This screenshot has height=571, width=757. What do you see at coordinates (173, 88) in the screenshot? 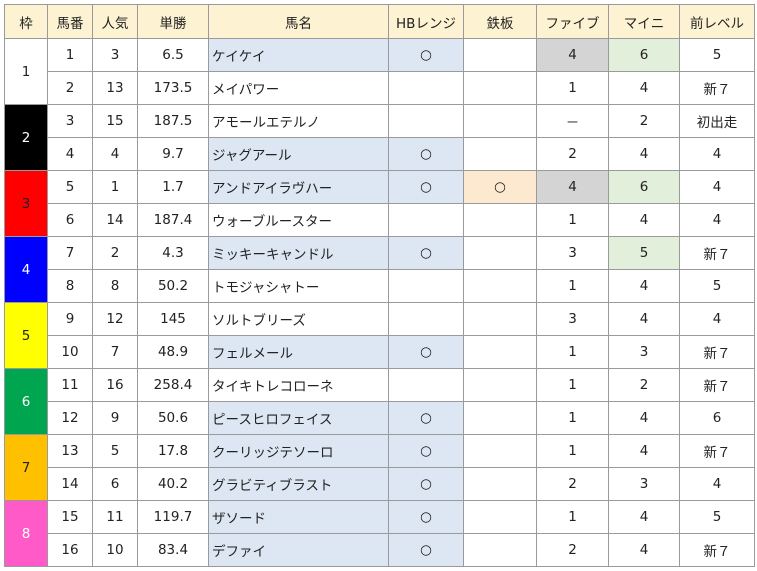
I see `tansho-cell: 173.5` at bounding box center [173, 88].